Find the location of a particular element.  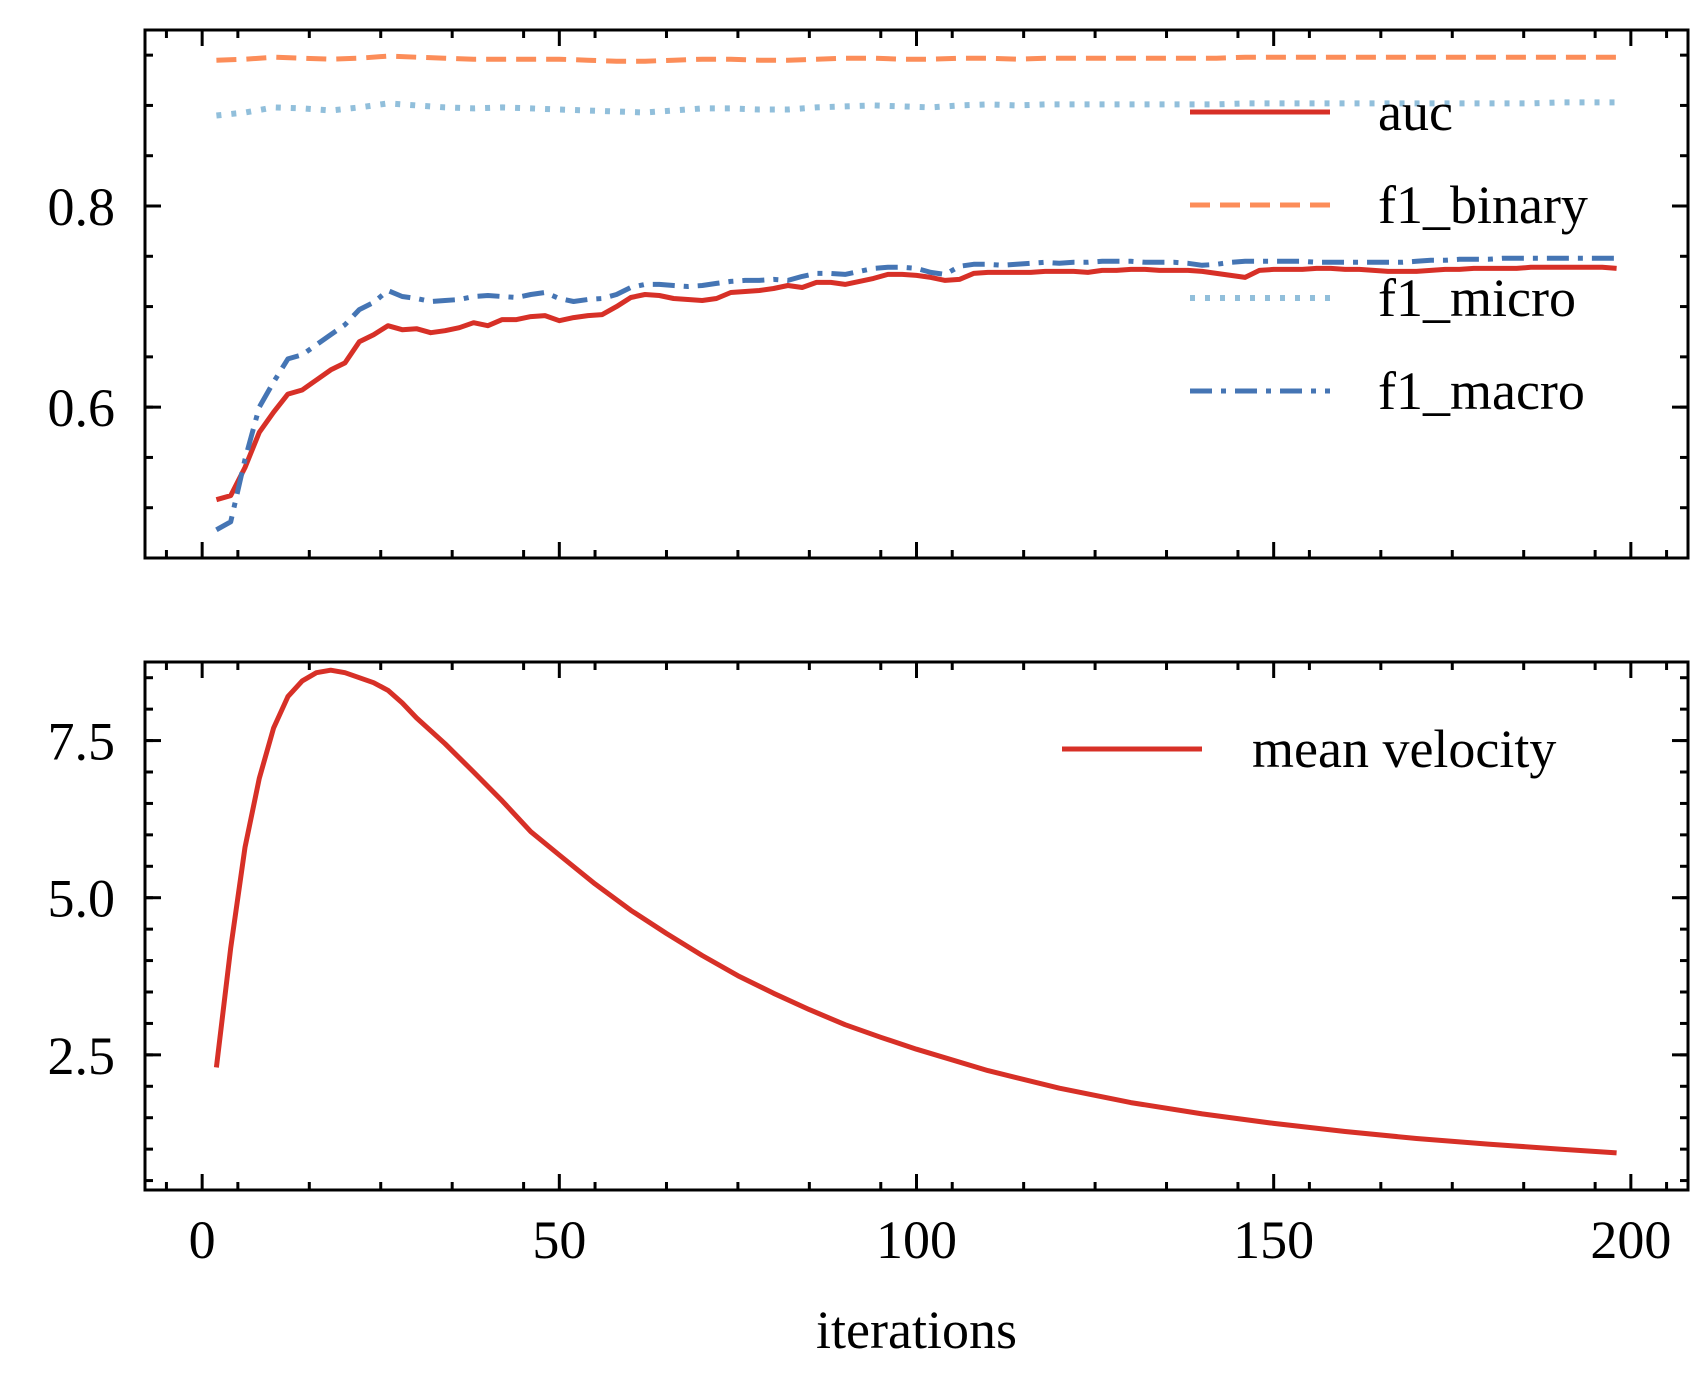

y-tick-label: 2.5 is located at coordinates (82, 1056).